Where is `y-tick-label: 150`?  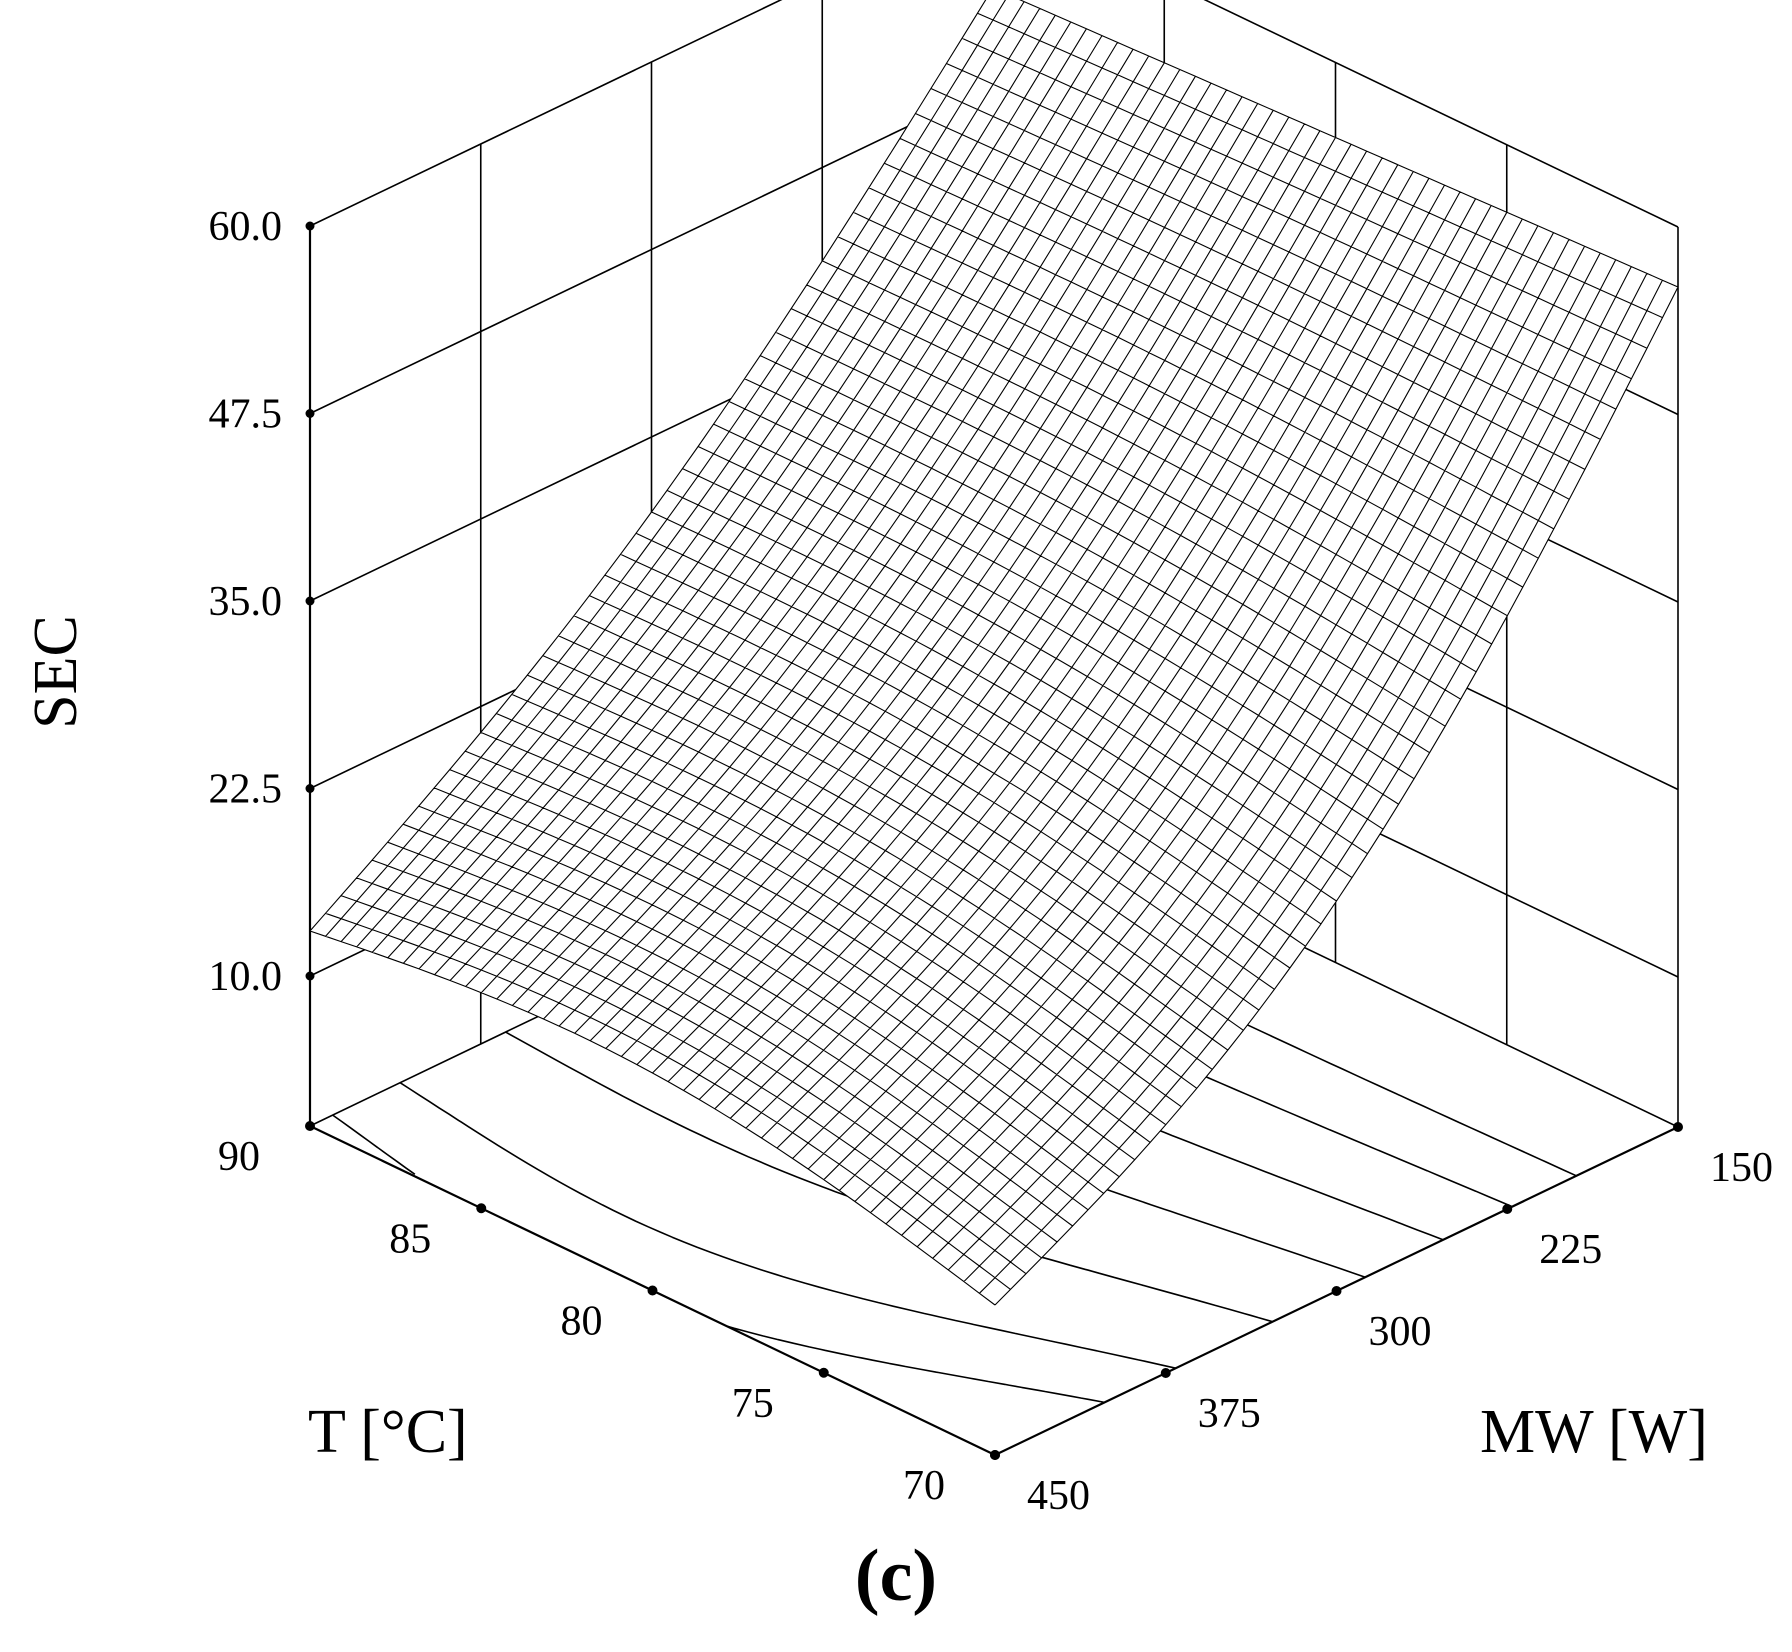 y-tick-label: 150 is located at coordinates (1741, 1168).